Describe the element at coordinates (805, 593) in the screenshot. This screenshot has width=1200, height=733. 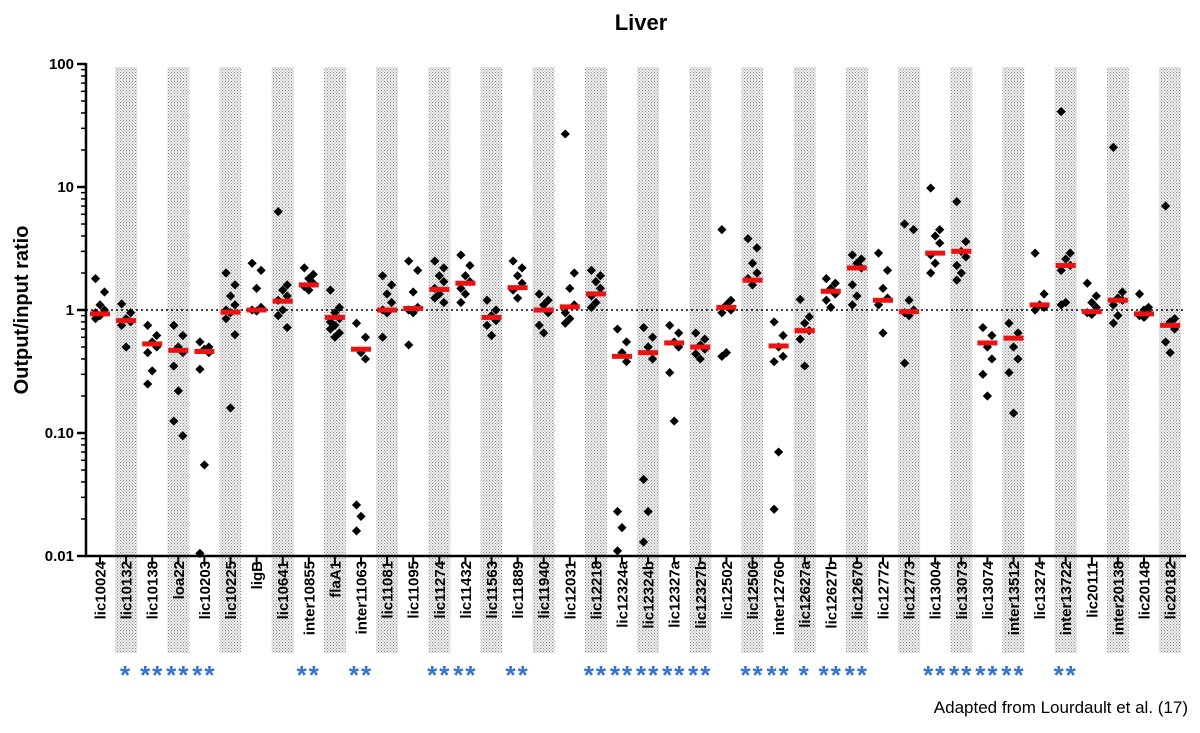
I see `x-tick-label: lic12627a` at that location.